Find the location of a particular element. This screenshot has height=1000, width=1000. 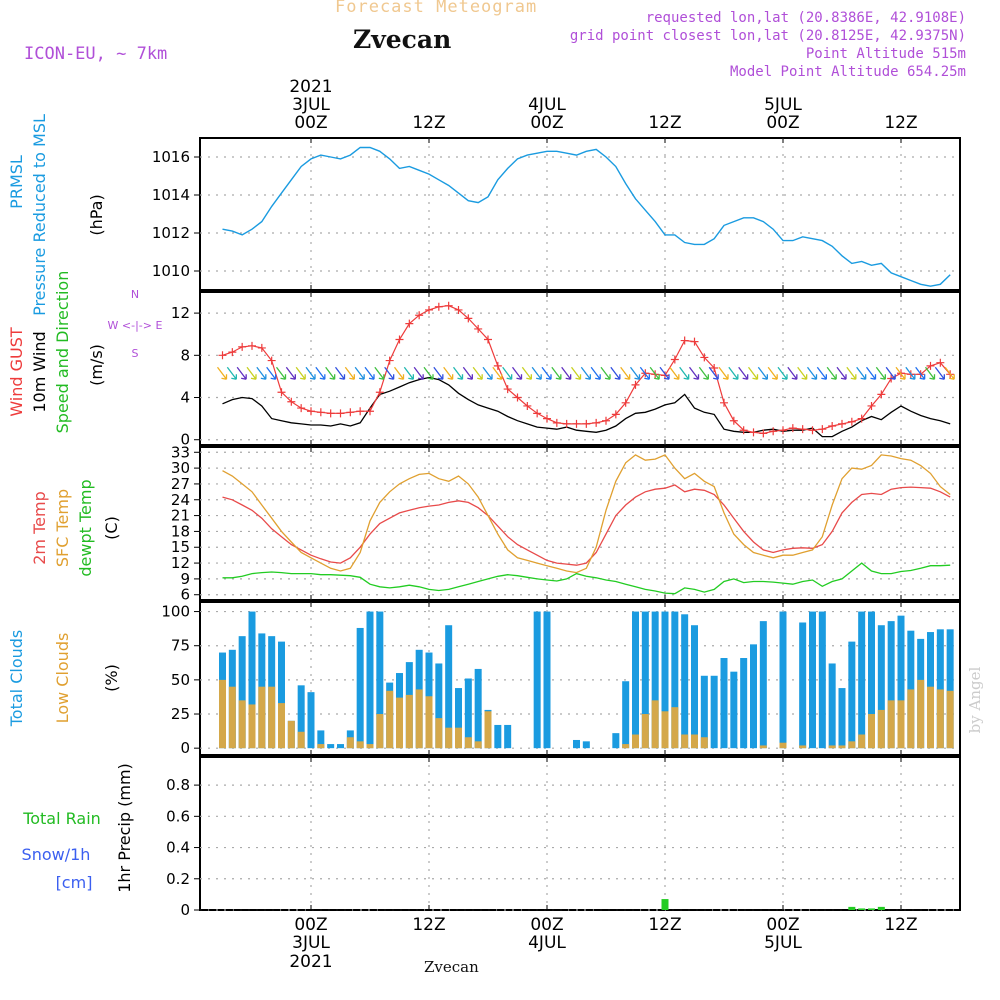

snow-label: Snow/1h is located at coordinates (56, 854).